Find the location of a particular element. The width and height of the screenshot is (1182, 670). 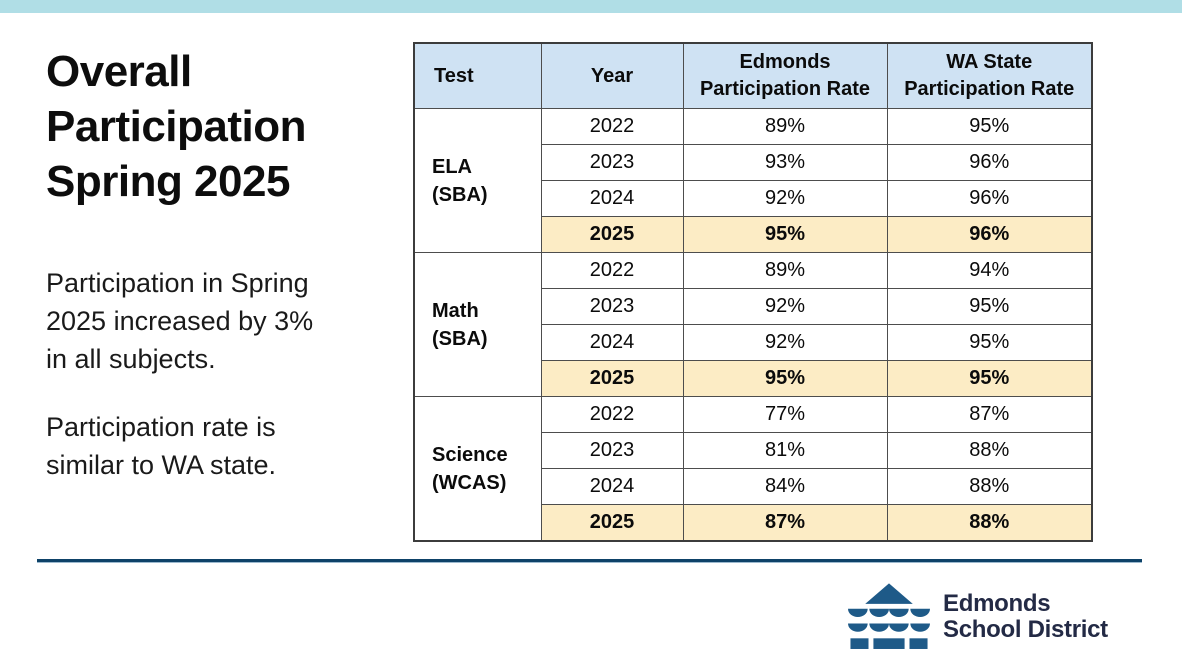

title-line-2: Participation is located at coordinates (176, 126).